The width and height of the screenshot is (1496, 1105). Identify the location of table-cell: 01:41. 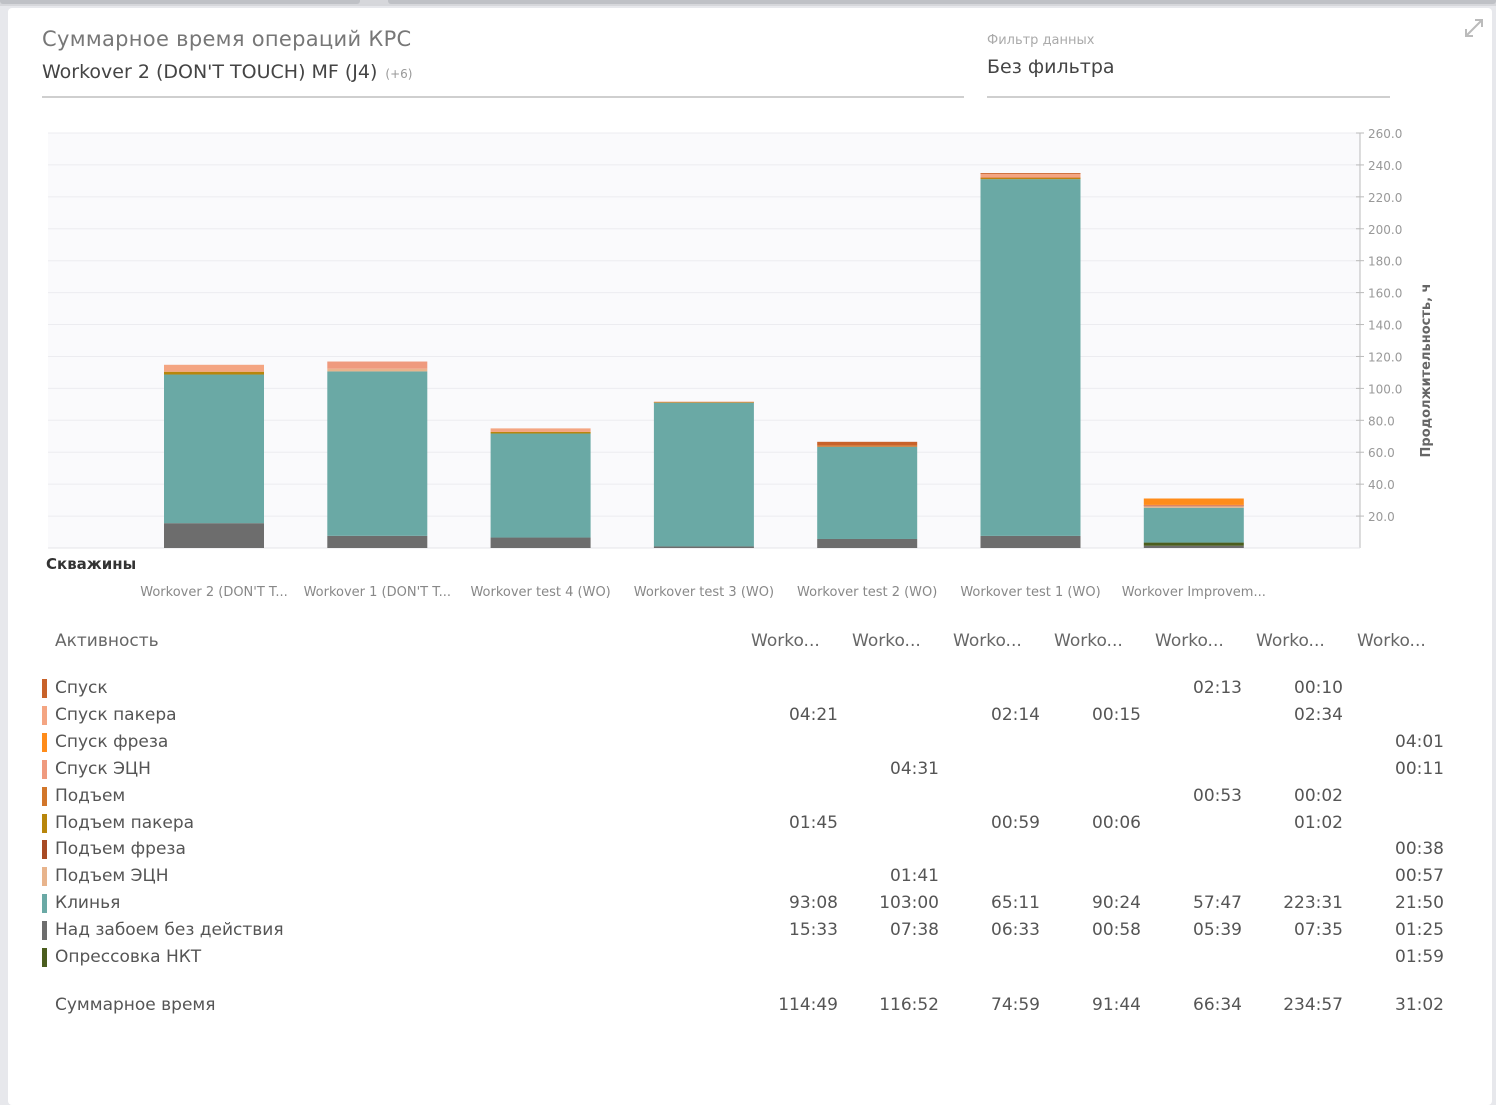
(914, 876).